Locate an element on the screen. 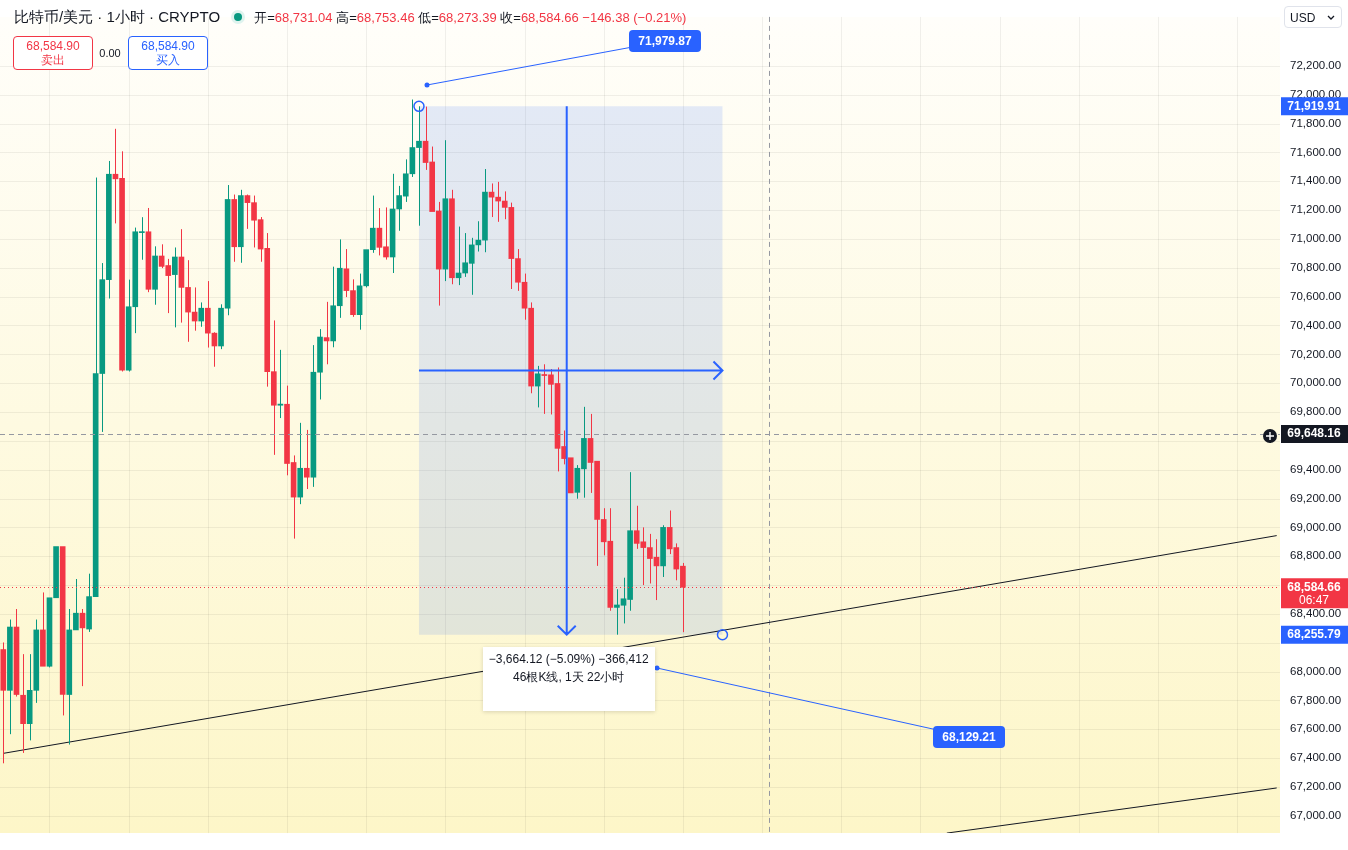  annotation: 68,129.21 is located at coordinates (969, 737).